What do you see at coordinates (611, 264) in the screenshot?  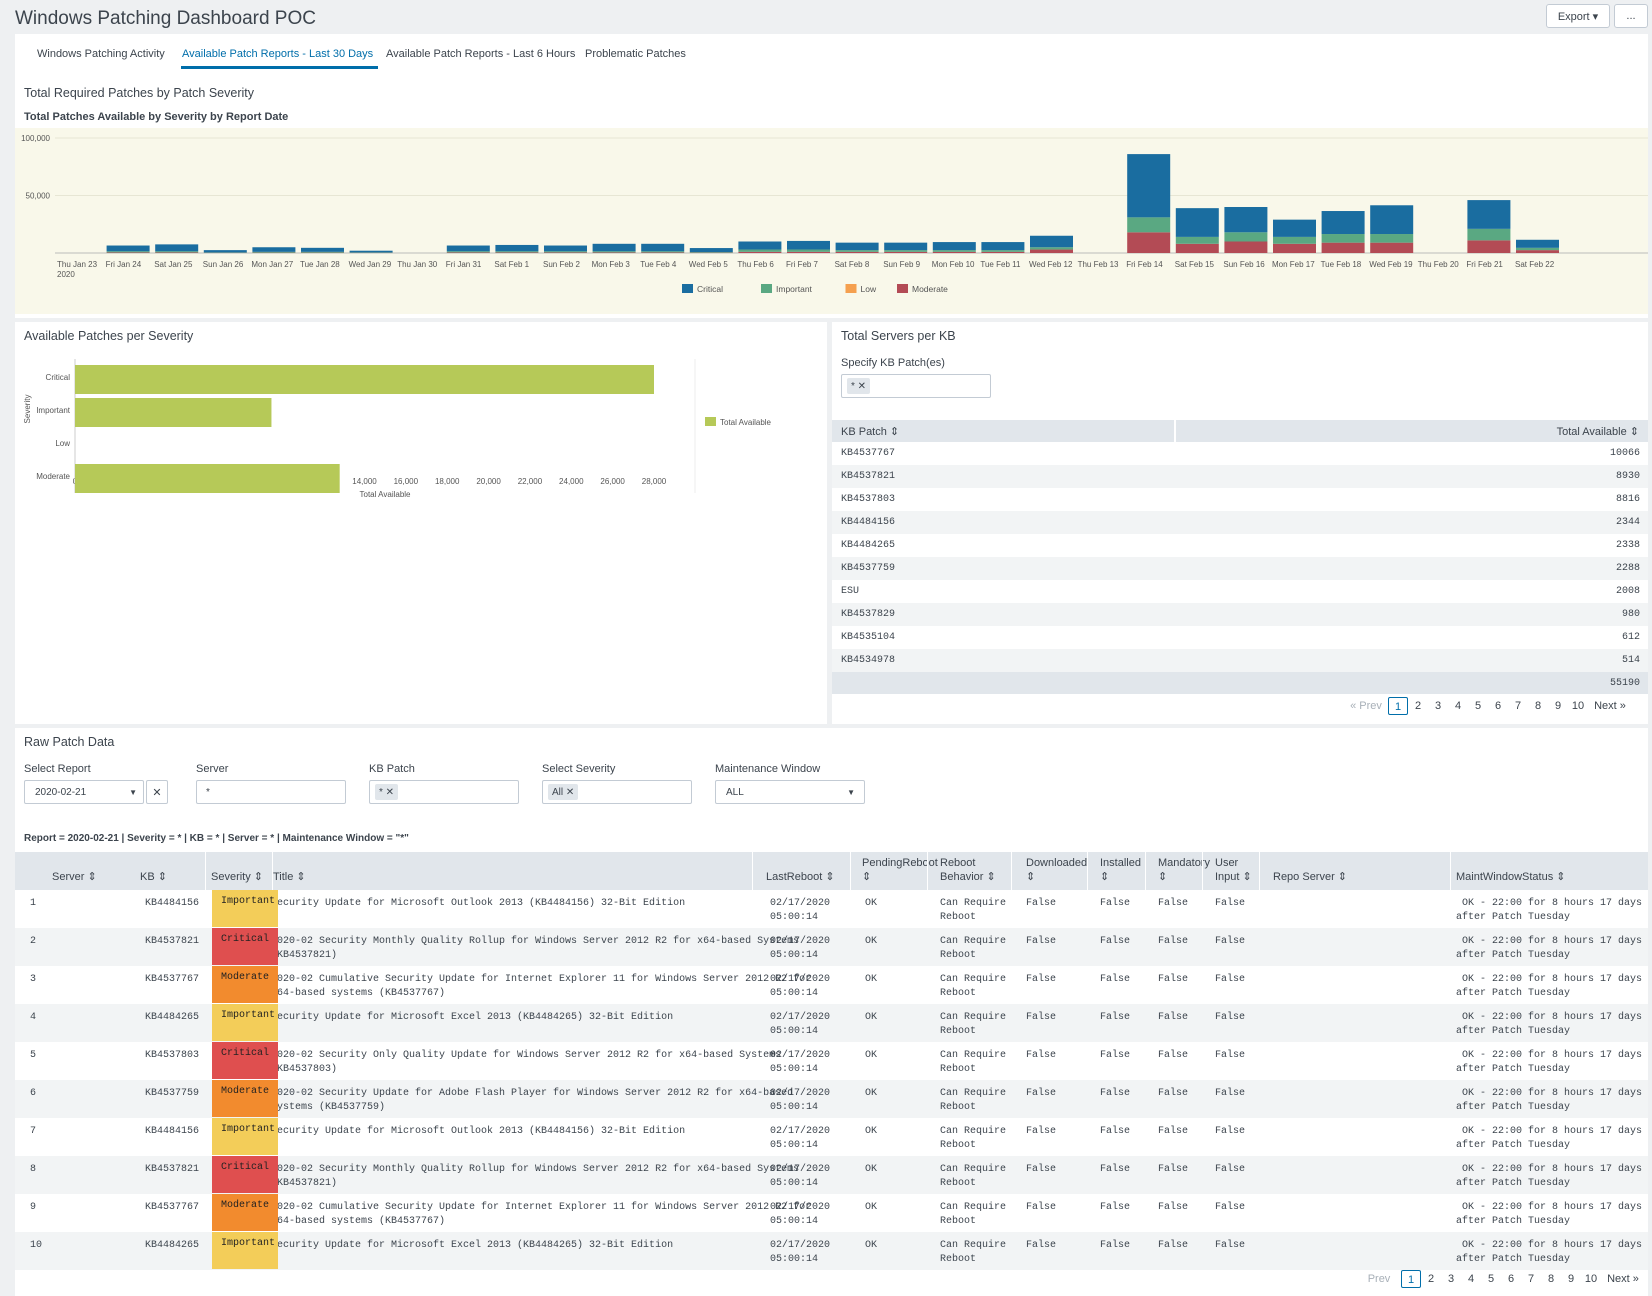 I see `x-tick-label: Mon Feb 3` at bounding box center [611, 264].